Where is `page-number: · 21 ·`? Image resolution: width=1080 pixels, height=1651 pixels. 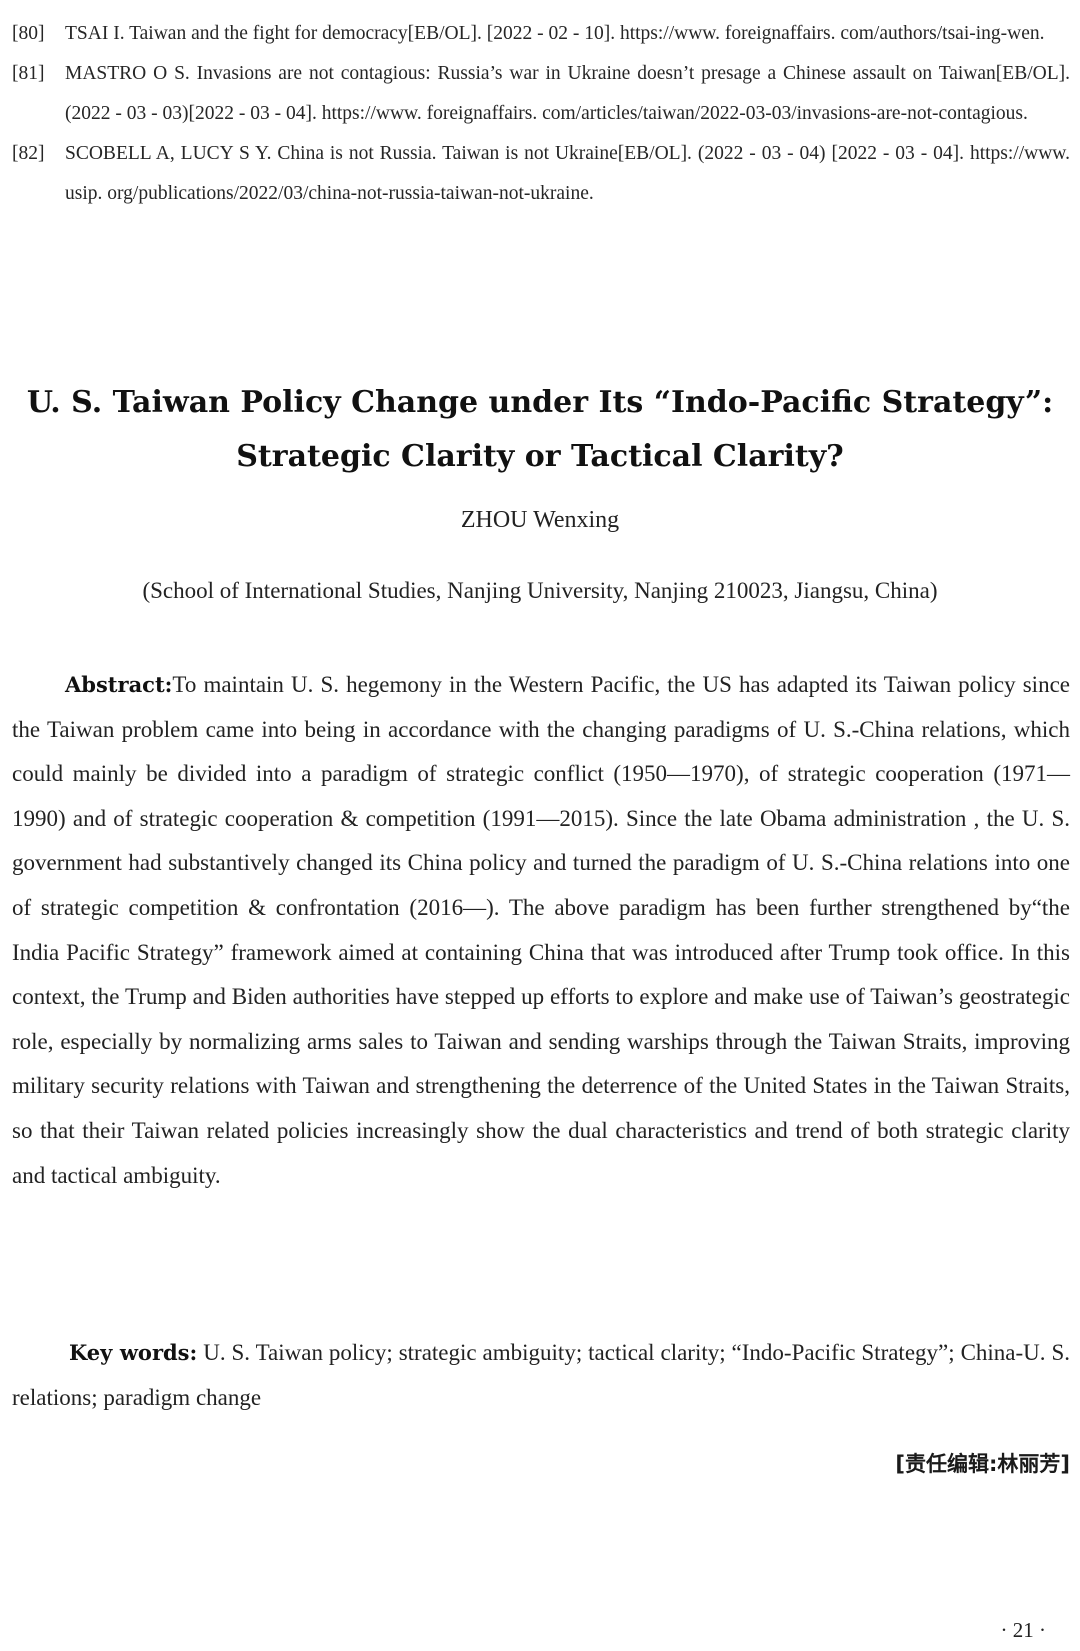
page-number: · 21 · is located at coordinates (1023, 1630).